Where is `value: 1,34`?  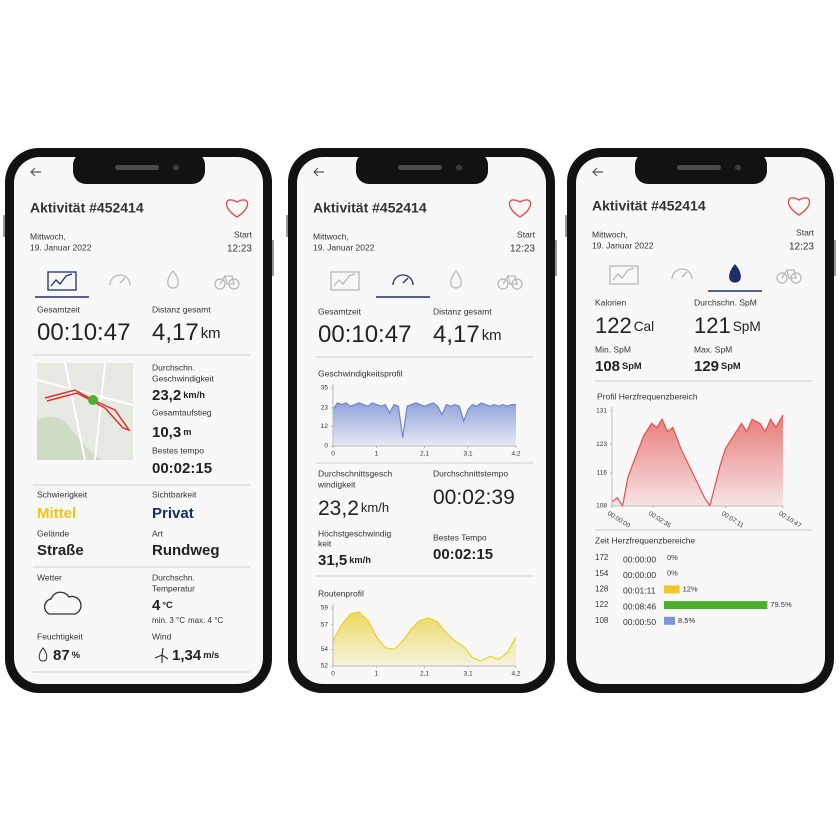
value: 1,34 is located at coordinates (187, 655).